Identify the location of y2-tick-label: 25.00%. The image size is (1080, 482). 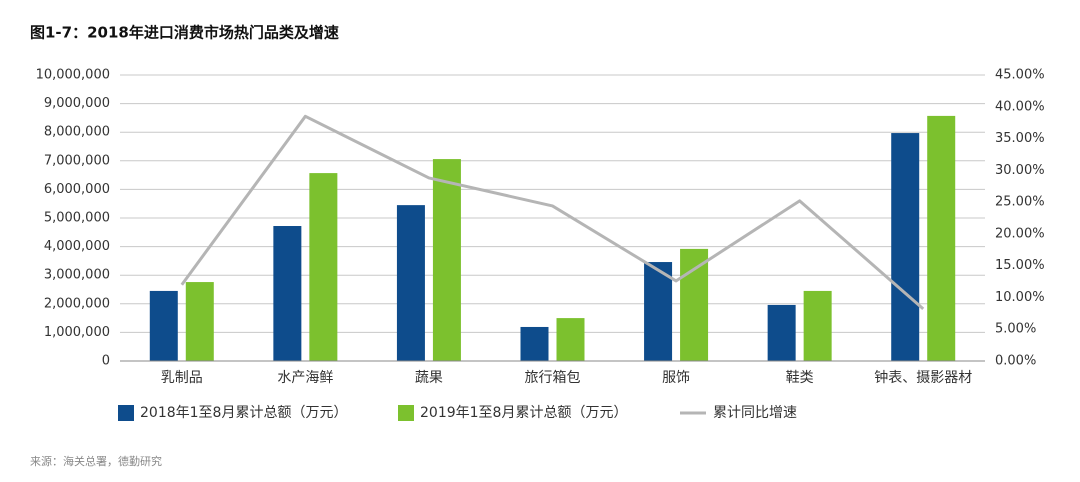
(1020, 202).